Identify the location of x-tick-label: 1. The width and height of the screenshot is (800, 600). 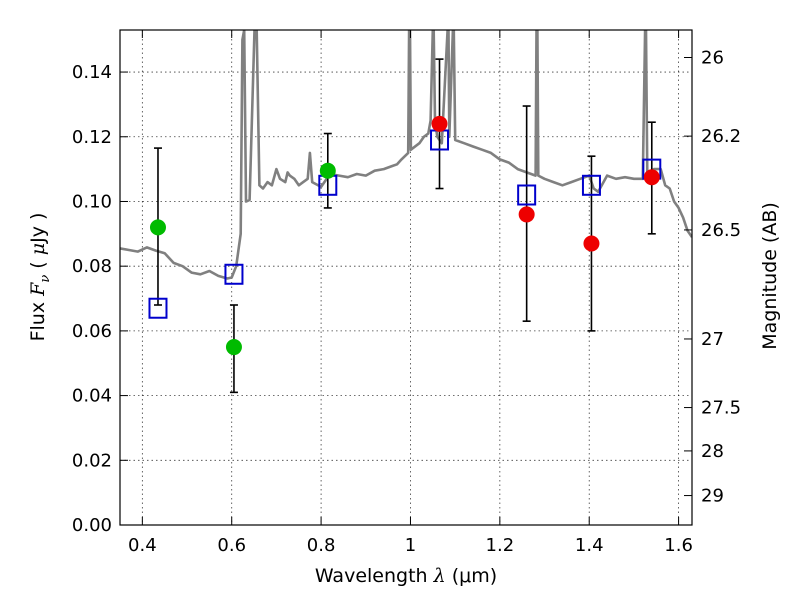
(410, 545).